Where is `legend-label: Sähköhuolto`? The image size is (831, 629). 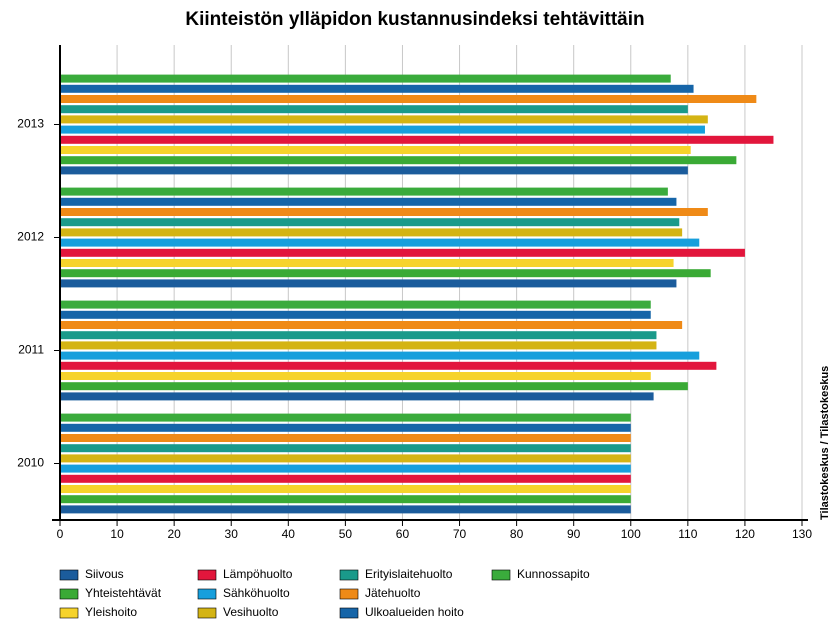 legend-label: Sähköhuolto is located at coordinates (256, 593).